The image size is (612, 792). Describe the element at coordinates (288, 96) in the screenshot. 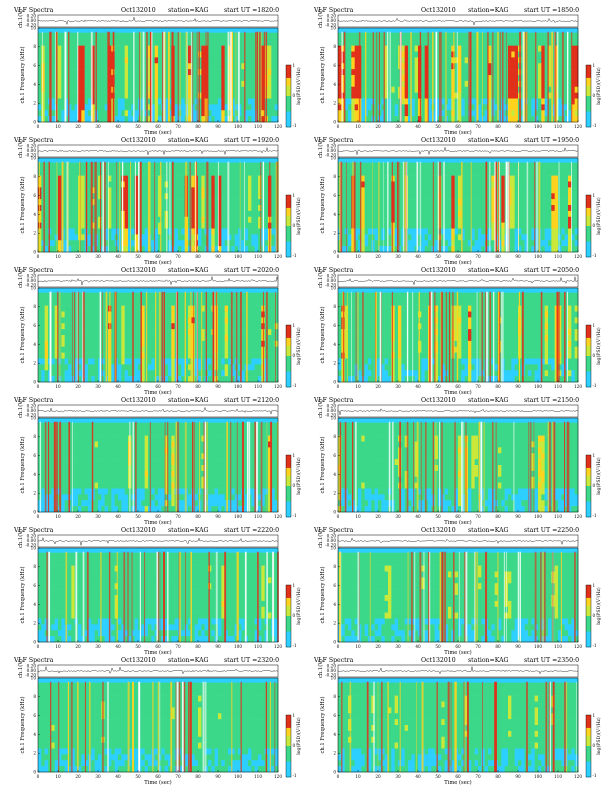

I see `colorbar-frame` at that location.